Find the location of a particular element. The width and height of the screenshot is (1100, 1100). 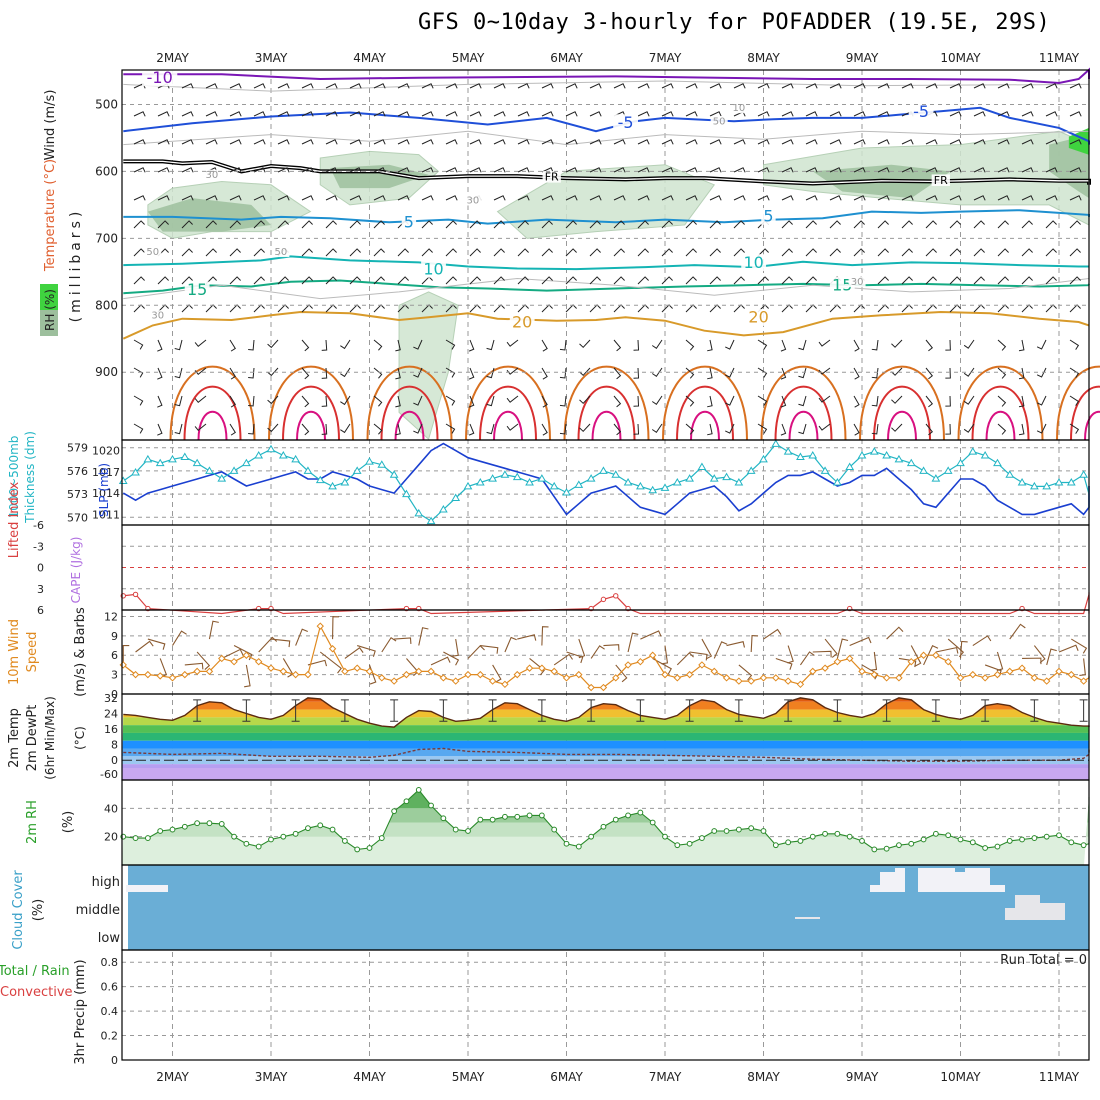

precip-tick: 0.8 is located at coordinates (110, 962).